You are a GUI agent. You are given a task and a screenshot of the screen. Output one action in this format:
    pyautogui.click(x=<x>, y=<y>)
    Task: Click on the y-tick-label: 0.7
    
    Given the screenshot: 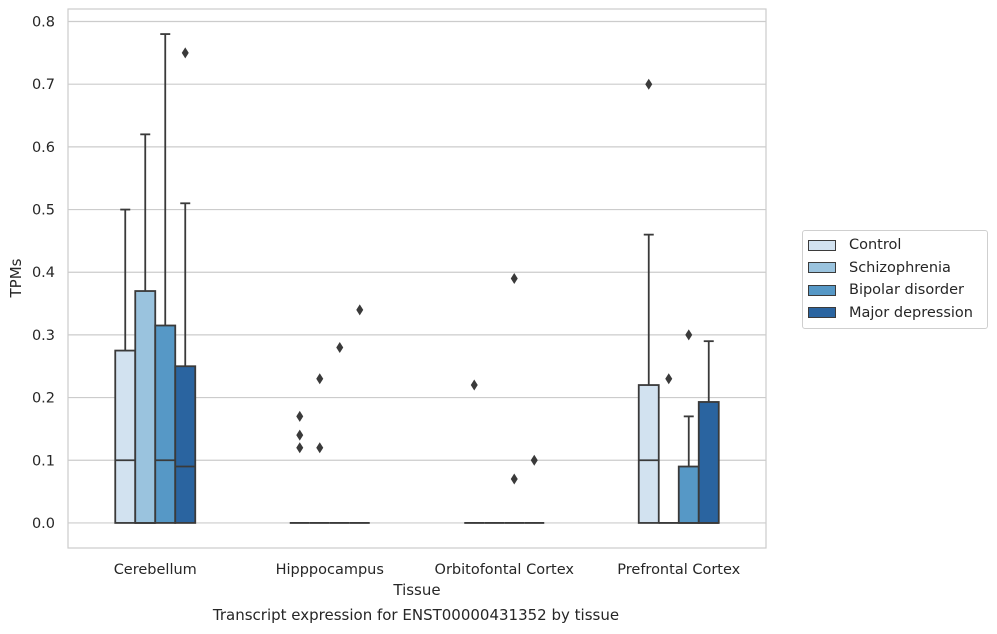 What is the action you would take?
    pyautogui.click(x=43, y=85)
    